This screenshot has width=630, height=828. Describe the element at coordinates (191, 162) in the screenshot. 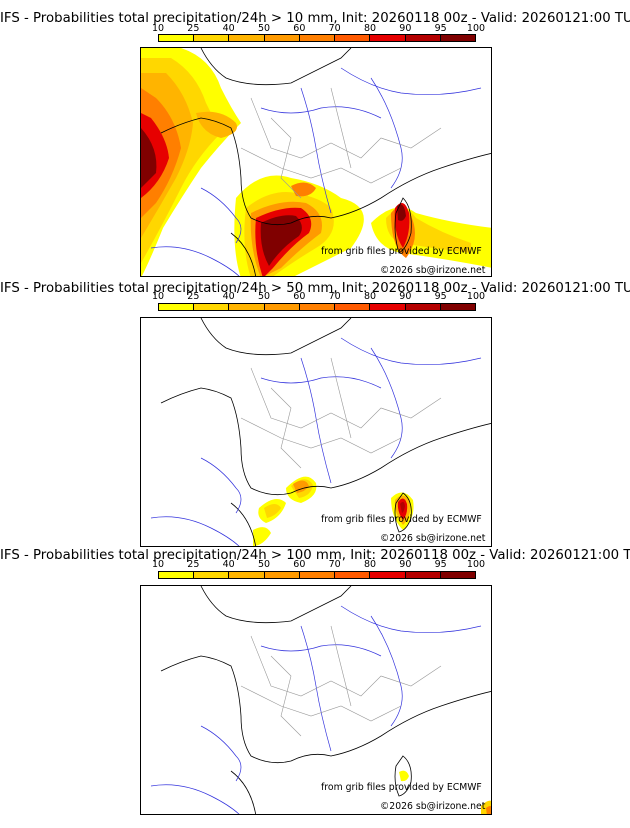

I see `precip-area-atlantic` at that location.